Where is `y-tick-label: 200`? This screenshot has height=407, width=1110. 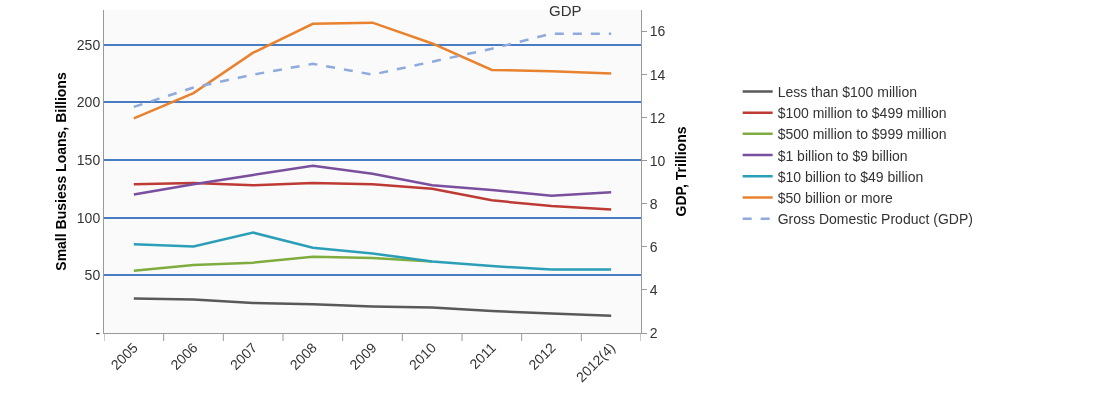
y-tick-label: 200 is located at coordinates (88, 102).